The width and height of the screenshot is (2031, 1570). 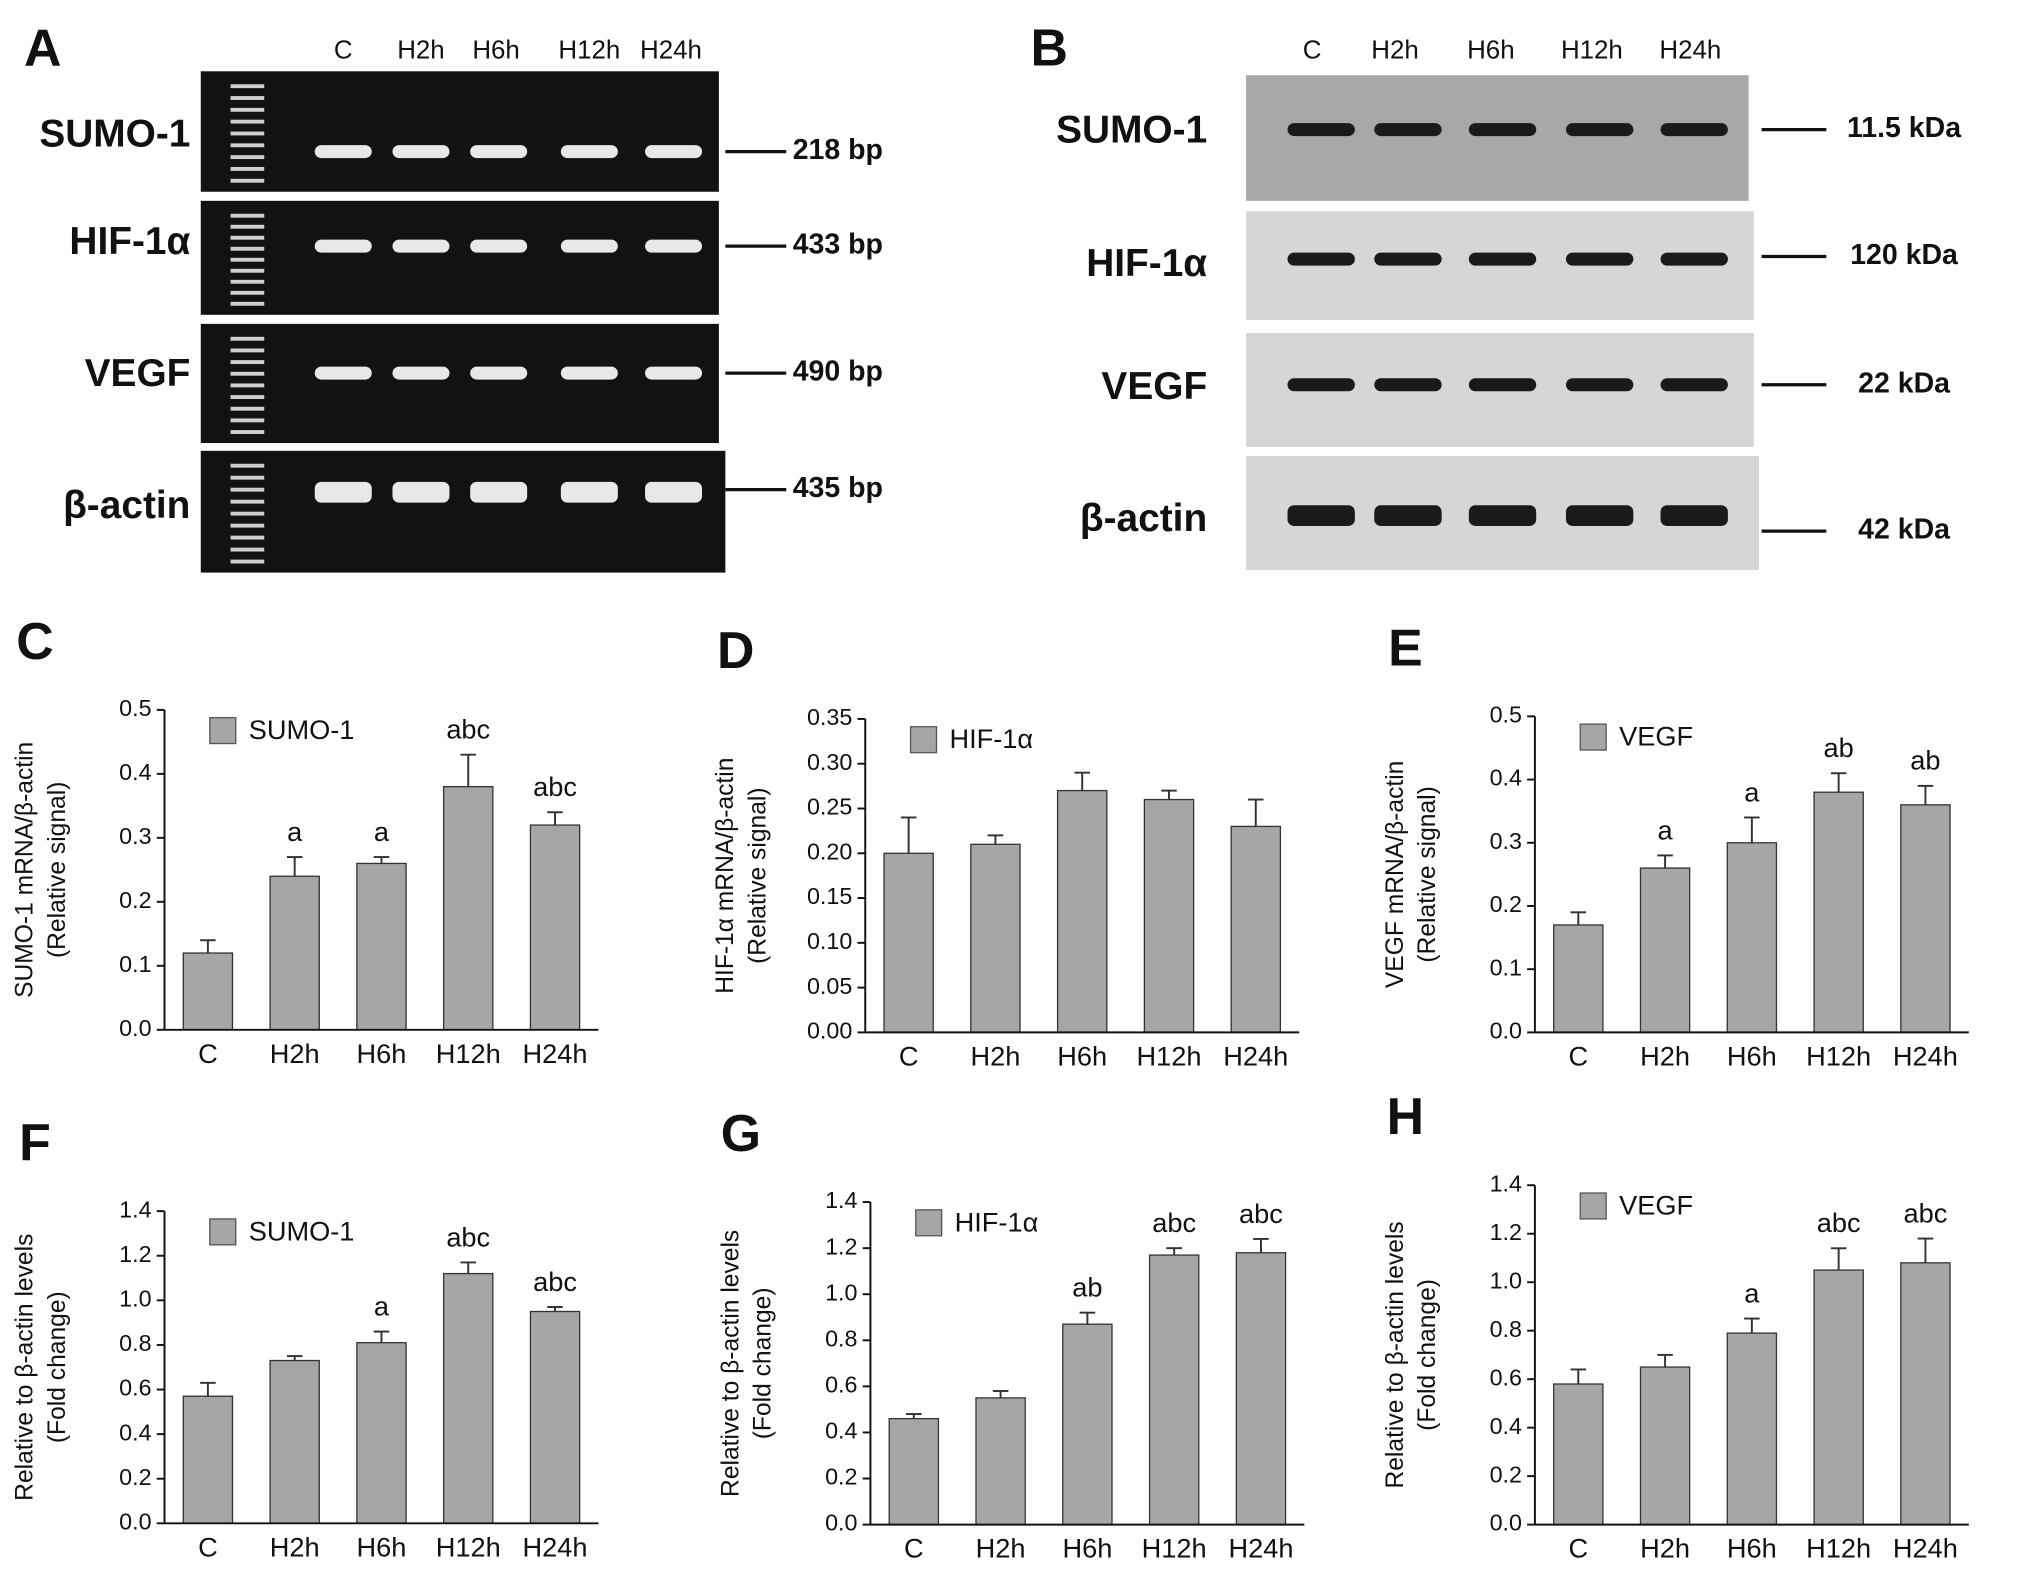 I want to click on y-tick-label: 0.30, so click(x=829, y=762).